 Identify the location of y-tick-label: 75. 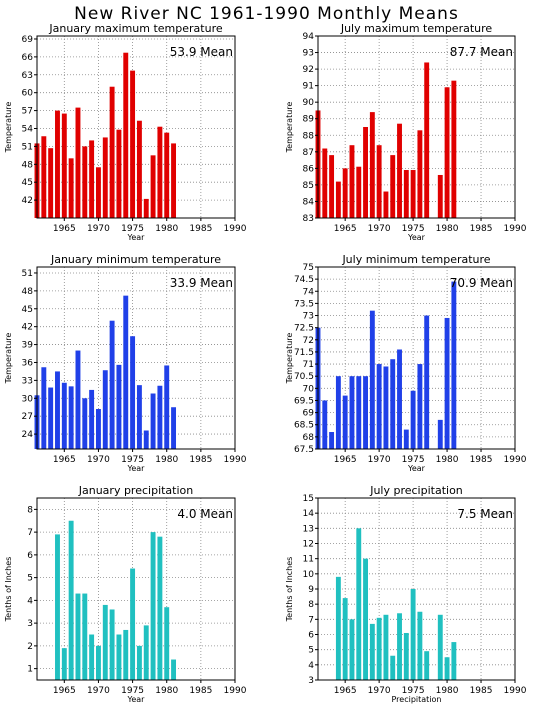
(308, 268).